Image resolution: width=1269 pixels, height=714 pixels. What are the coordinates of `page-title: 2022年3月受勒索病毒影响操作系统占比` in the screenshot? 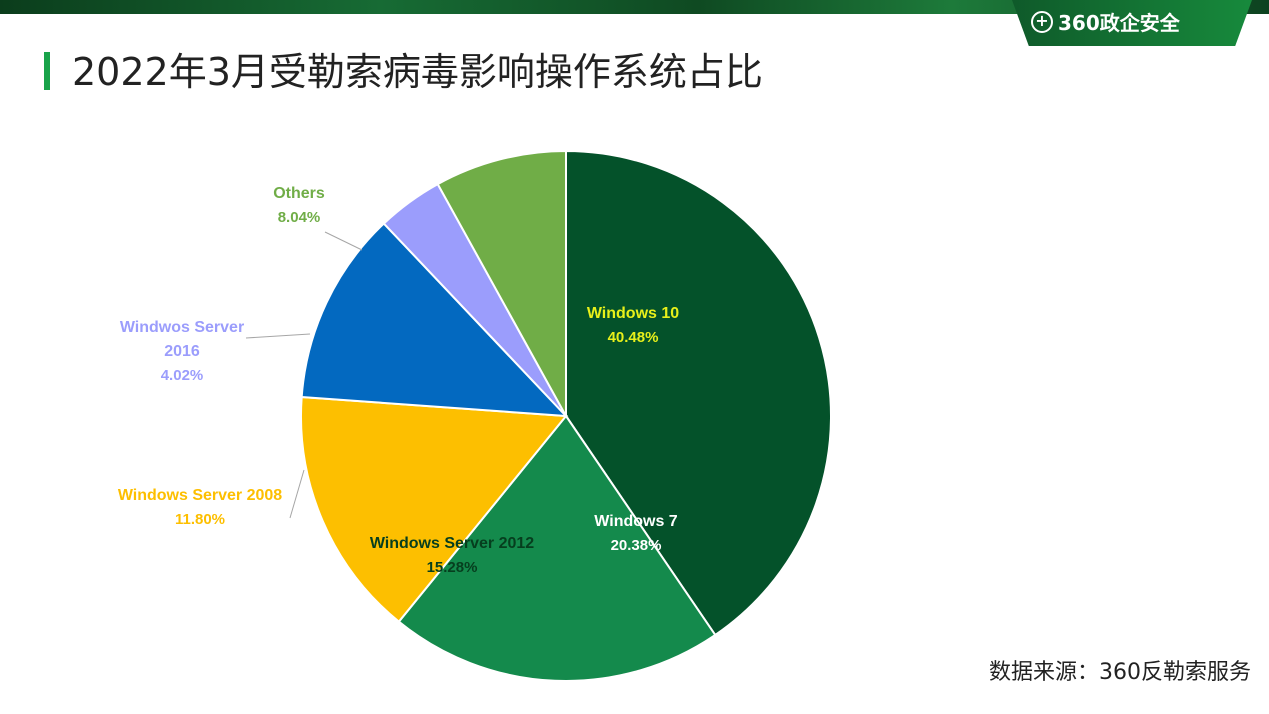 It's located at (417, 72).